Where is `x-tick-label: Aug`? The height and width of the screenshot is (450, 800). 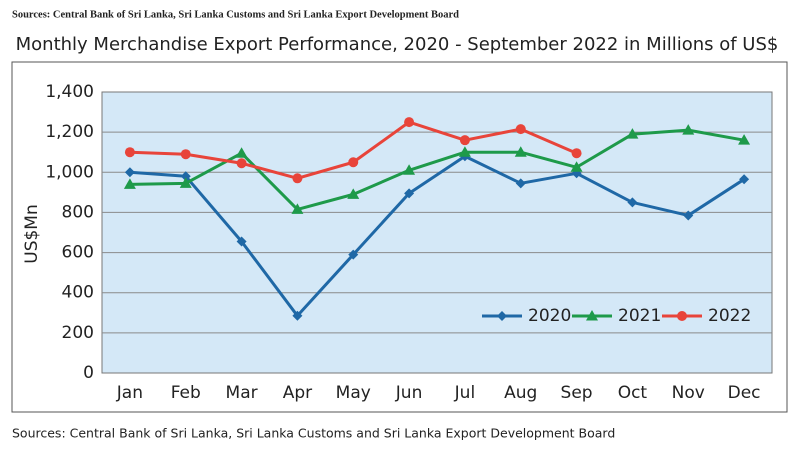
x-tick-label: Aug is located at coordinates (520, 393).